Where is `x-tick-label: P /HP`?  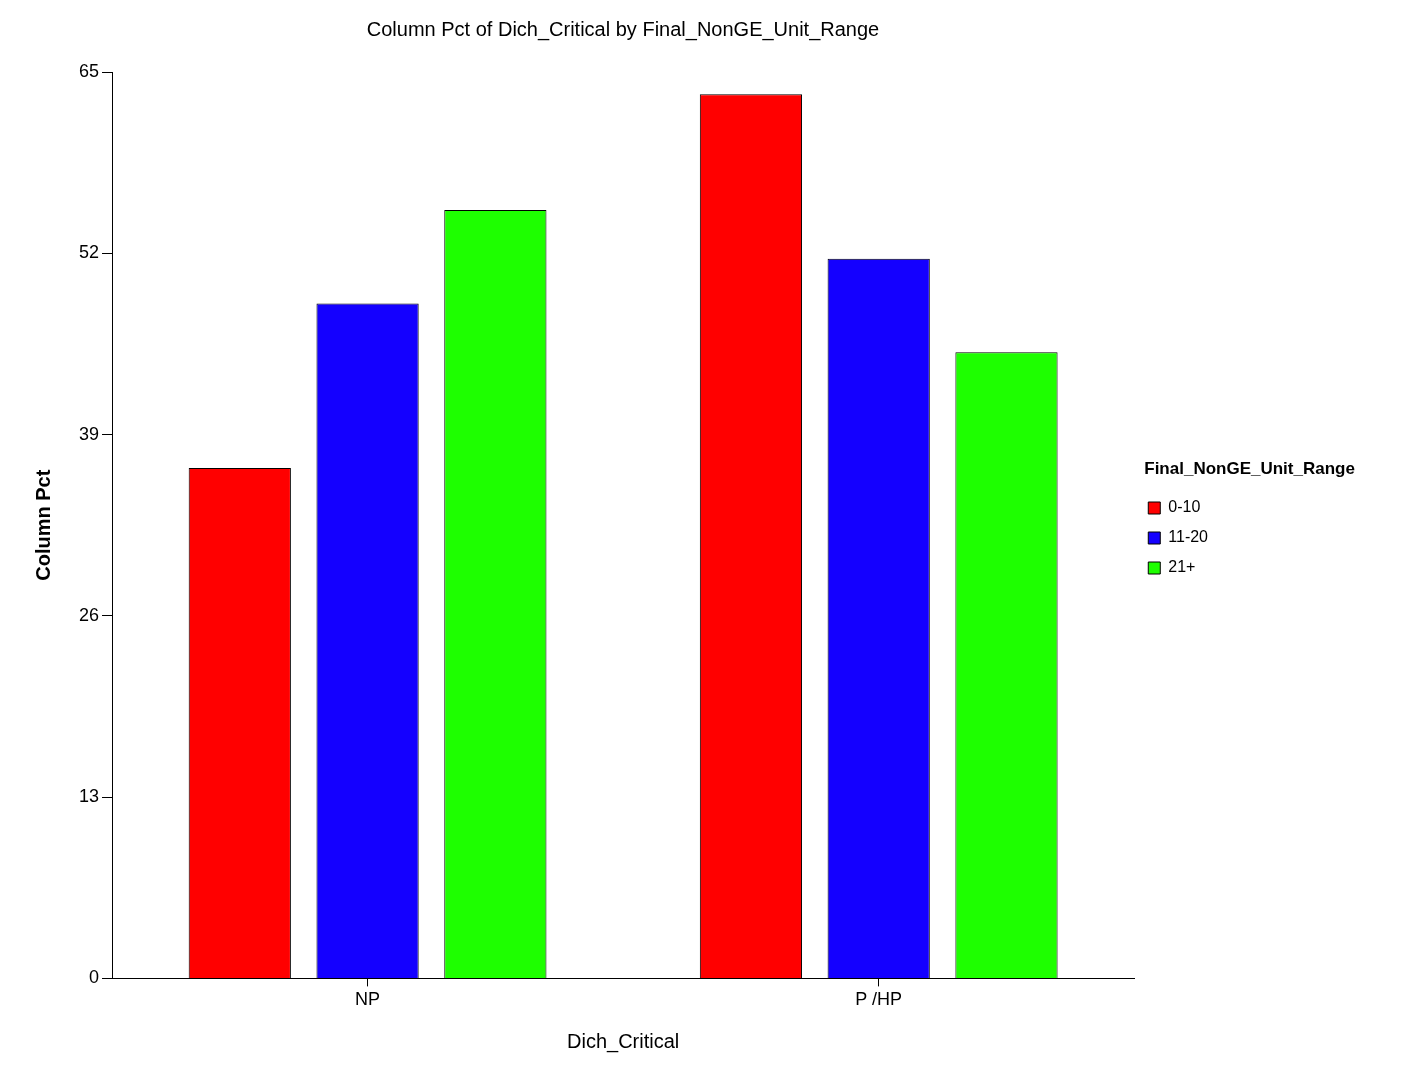 x-tick-label: P /HP is located at coordinates (879, 999).